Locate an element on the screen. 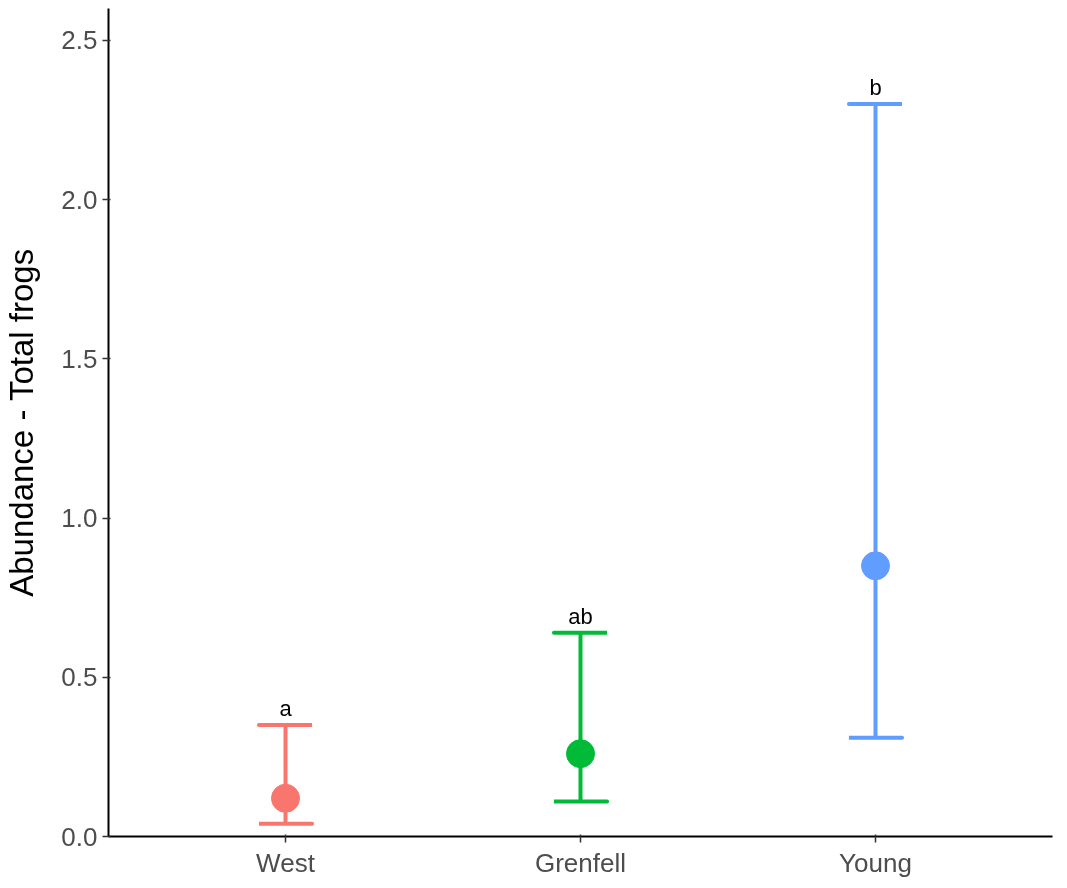 The image size is (1067, 888). annotation: b is located at coordinates (875, 88).